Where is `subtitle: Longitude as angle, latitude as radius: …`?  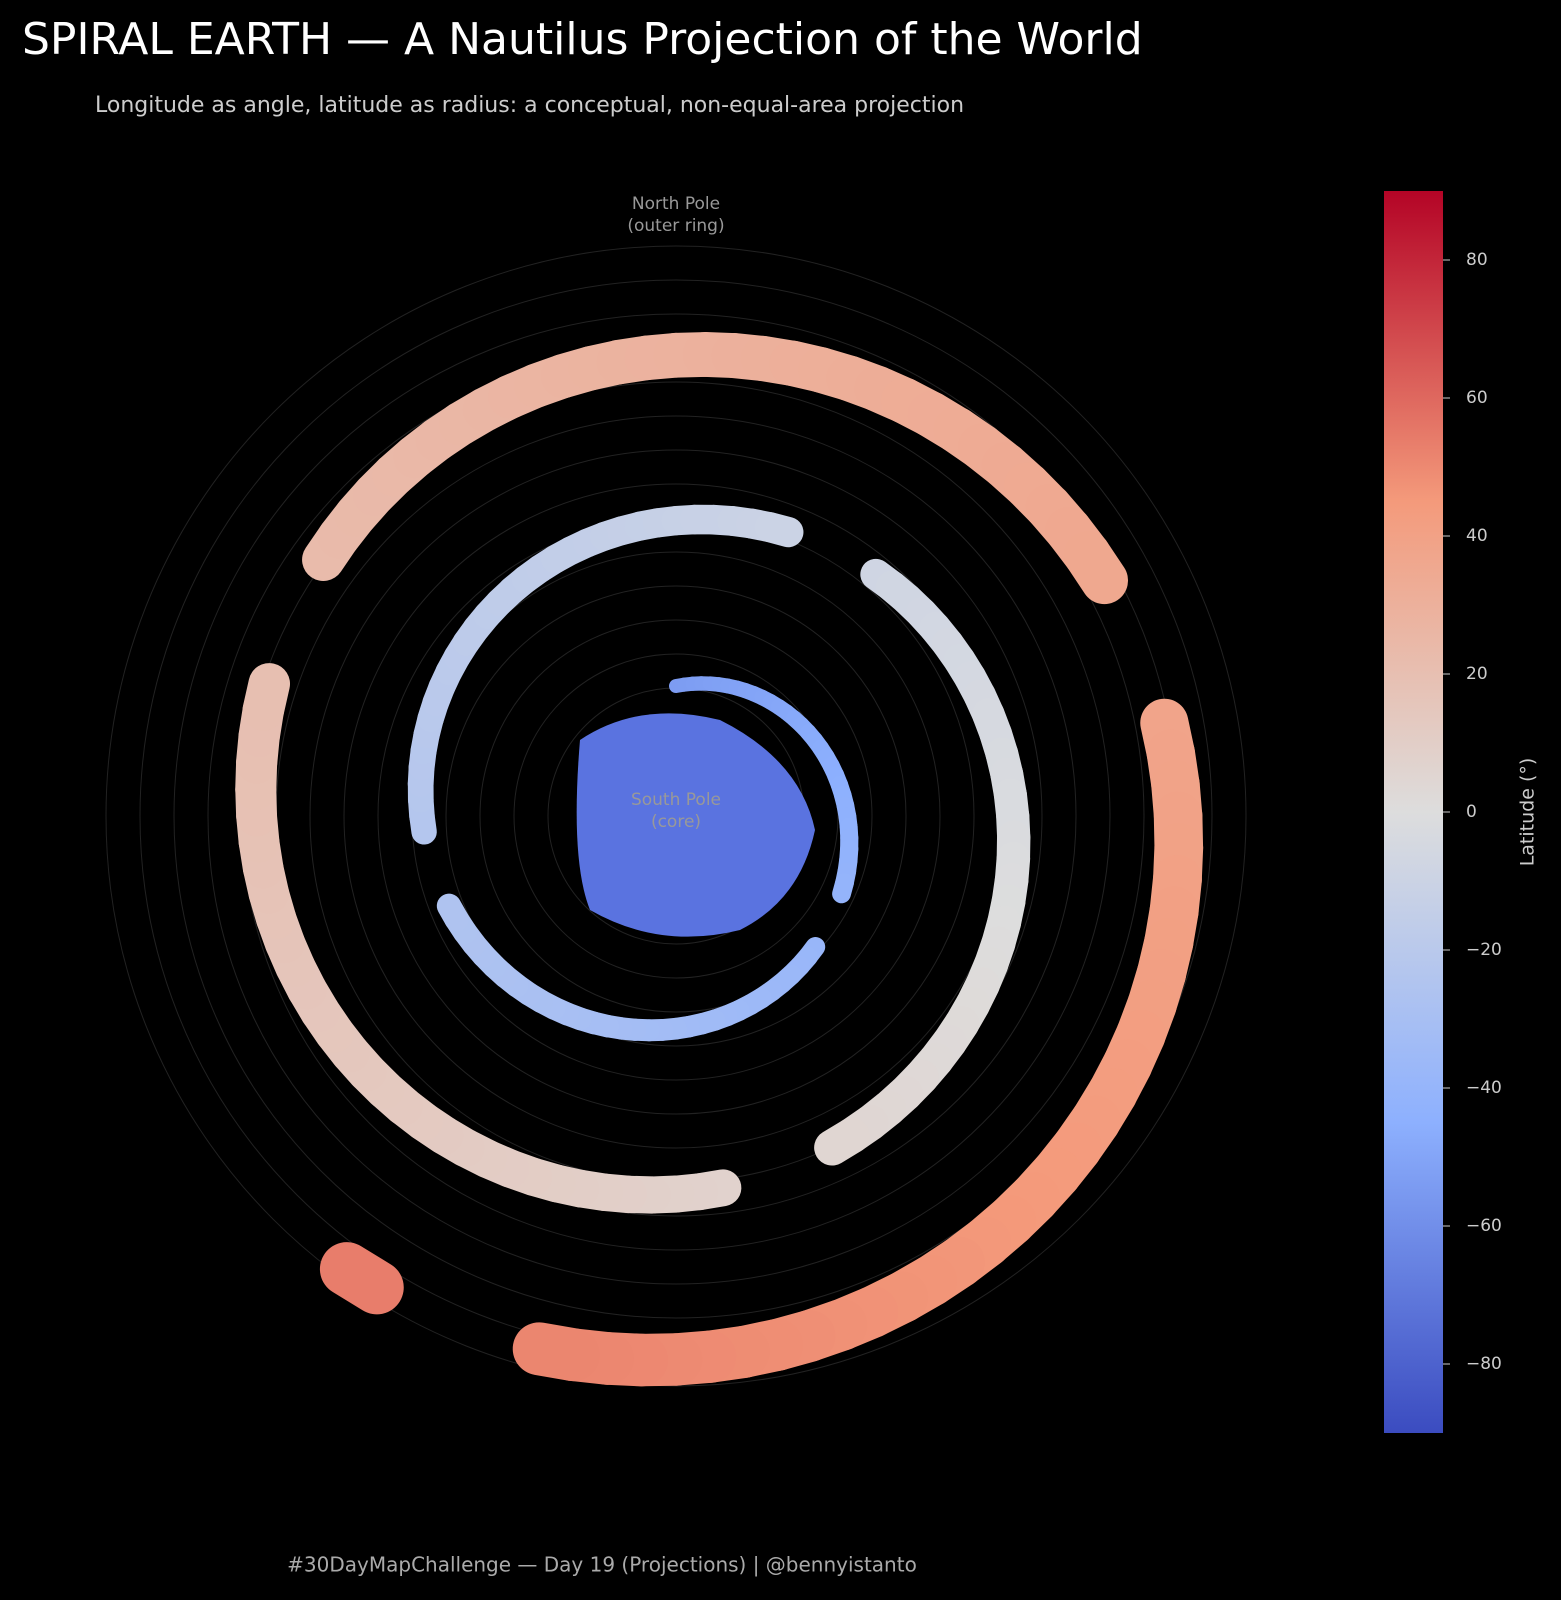
subtitle: Longitude as angle, latitude as radius: … is located at coordinates (529, 105).